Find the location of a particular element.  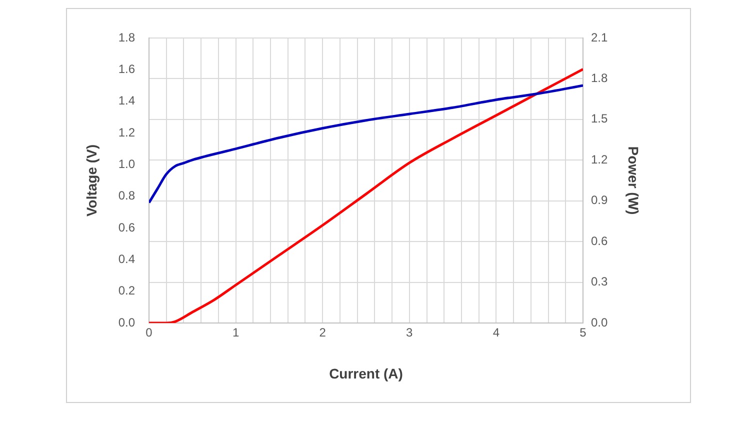

x-tick-label: 4 is located at coordinates (496, 333).